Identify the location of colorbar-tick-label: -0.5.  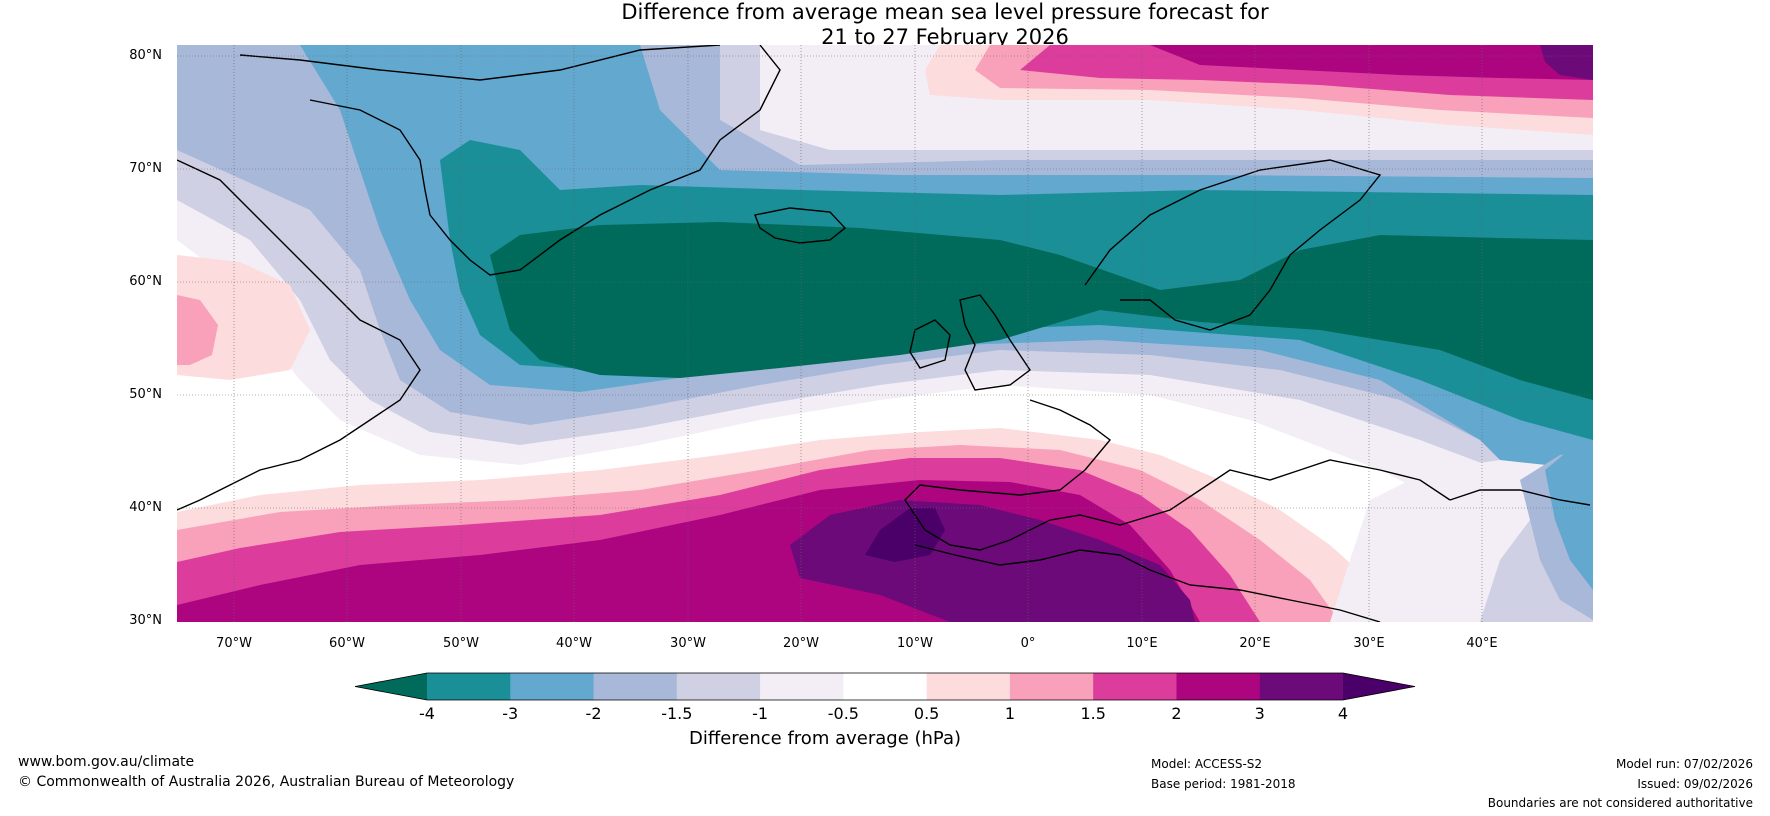
(843, 713).